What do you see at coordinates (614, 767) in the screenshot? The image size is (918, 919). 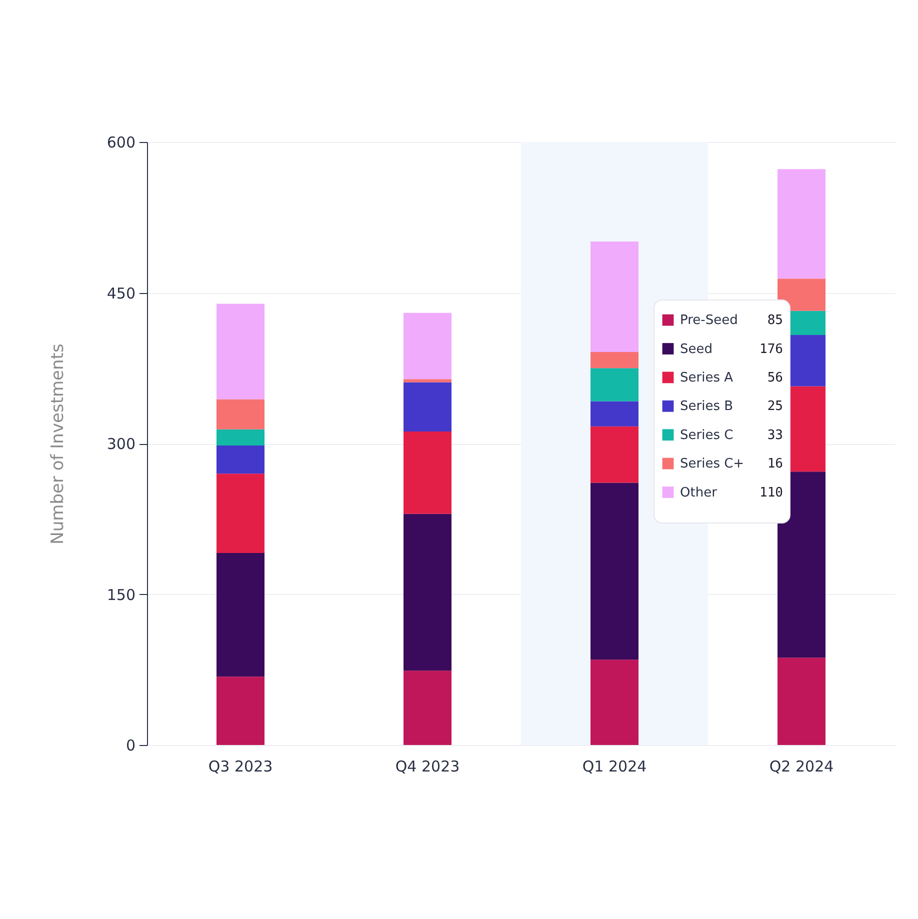 I see `x-tick-label: Q1 2024` at bounding box center [614, 767].